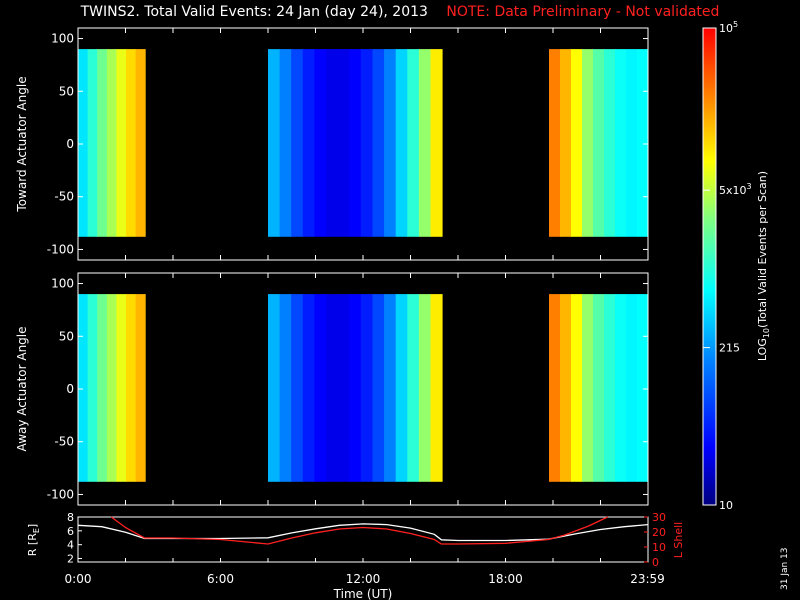  What do you see at coordinates (64, 442) in the screenshot?
I see `away-ytick-label: -50` at bounding box center [64, 442].